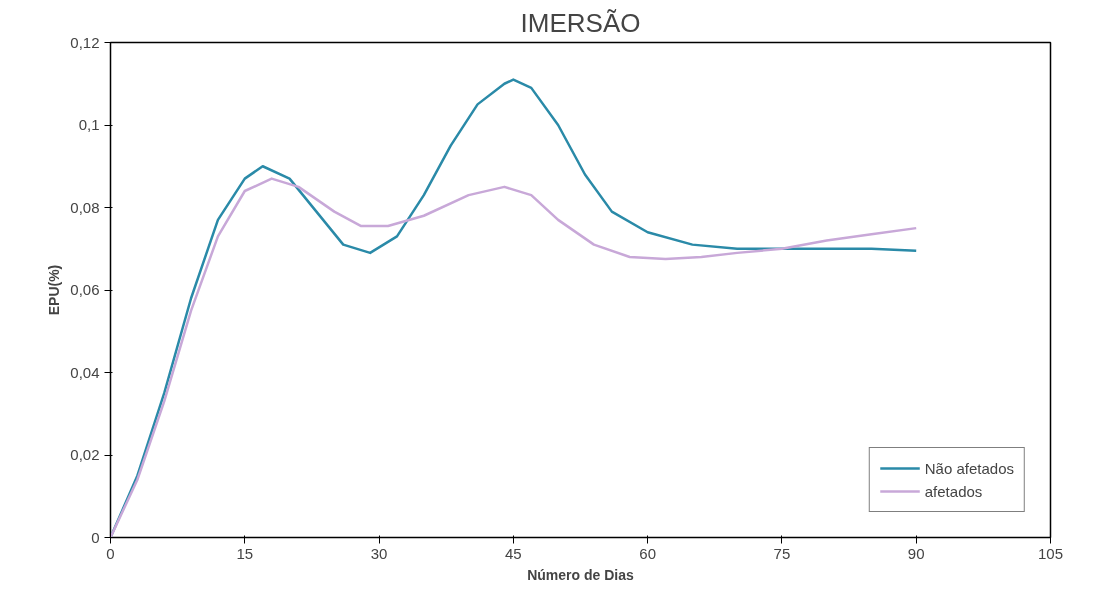 The width and height of the screenshot is (1108, 592). I want to click on legend-label: Não afetados, so click(969, 468).